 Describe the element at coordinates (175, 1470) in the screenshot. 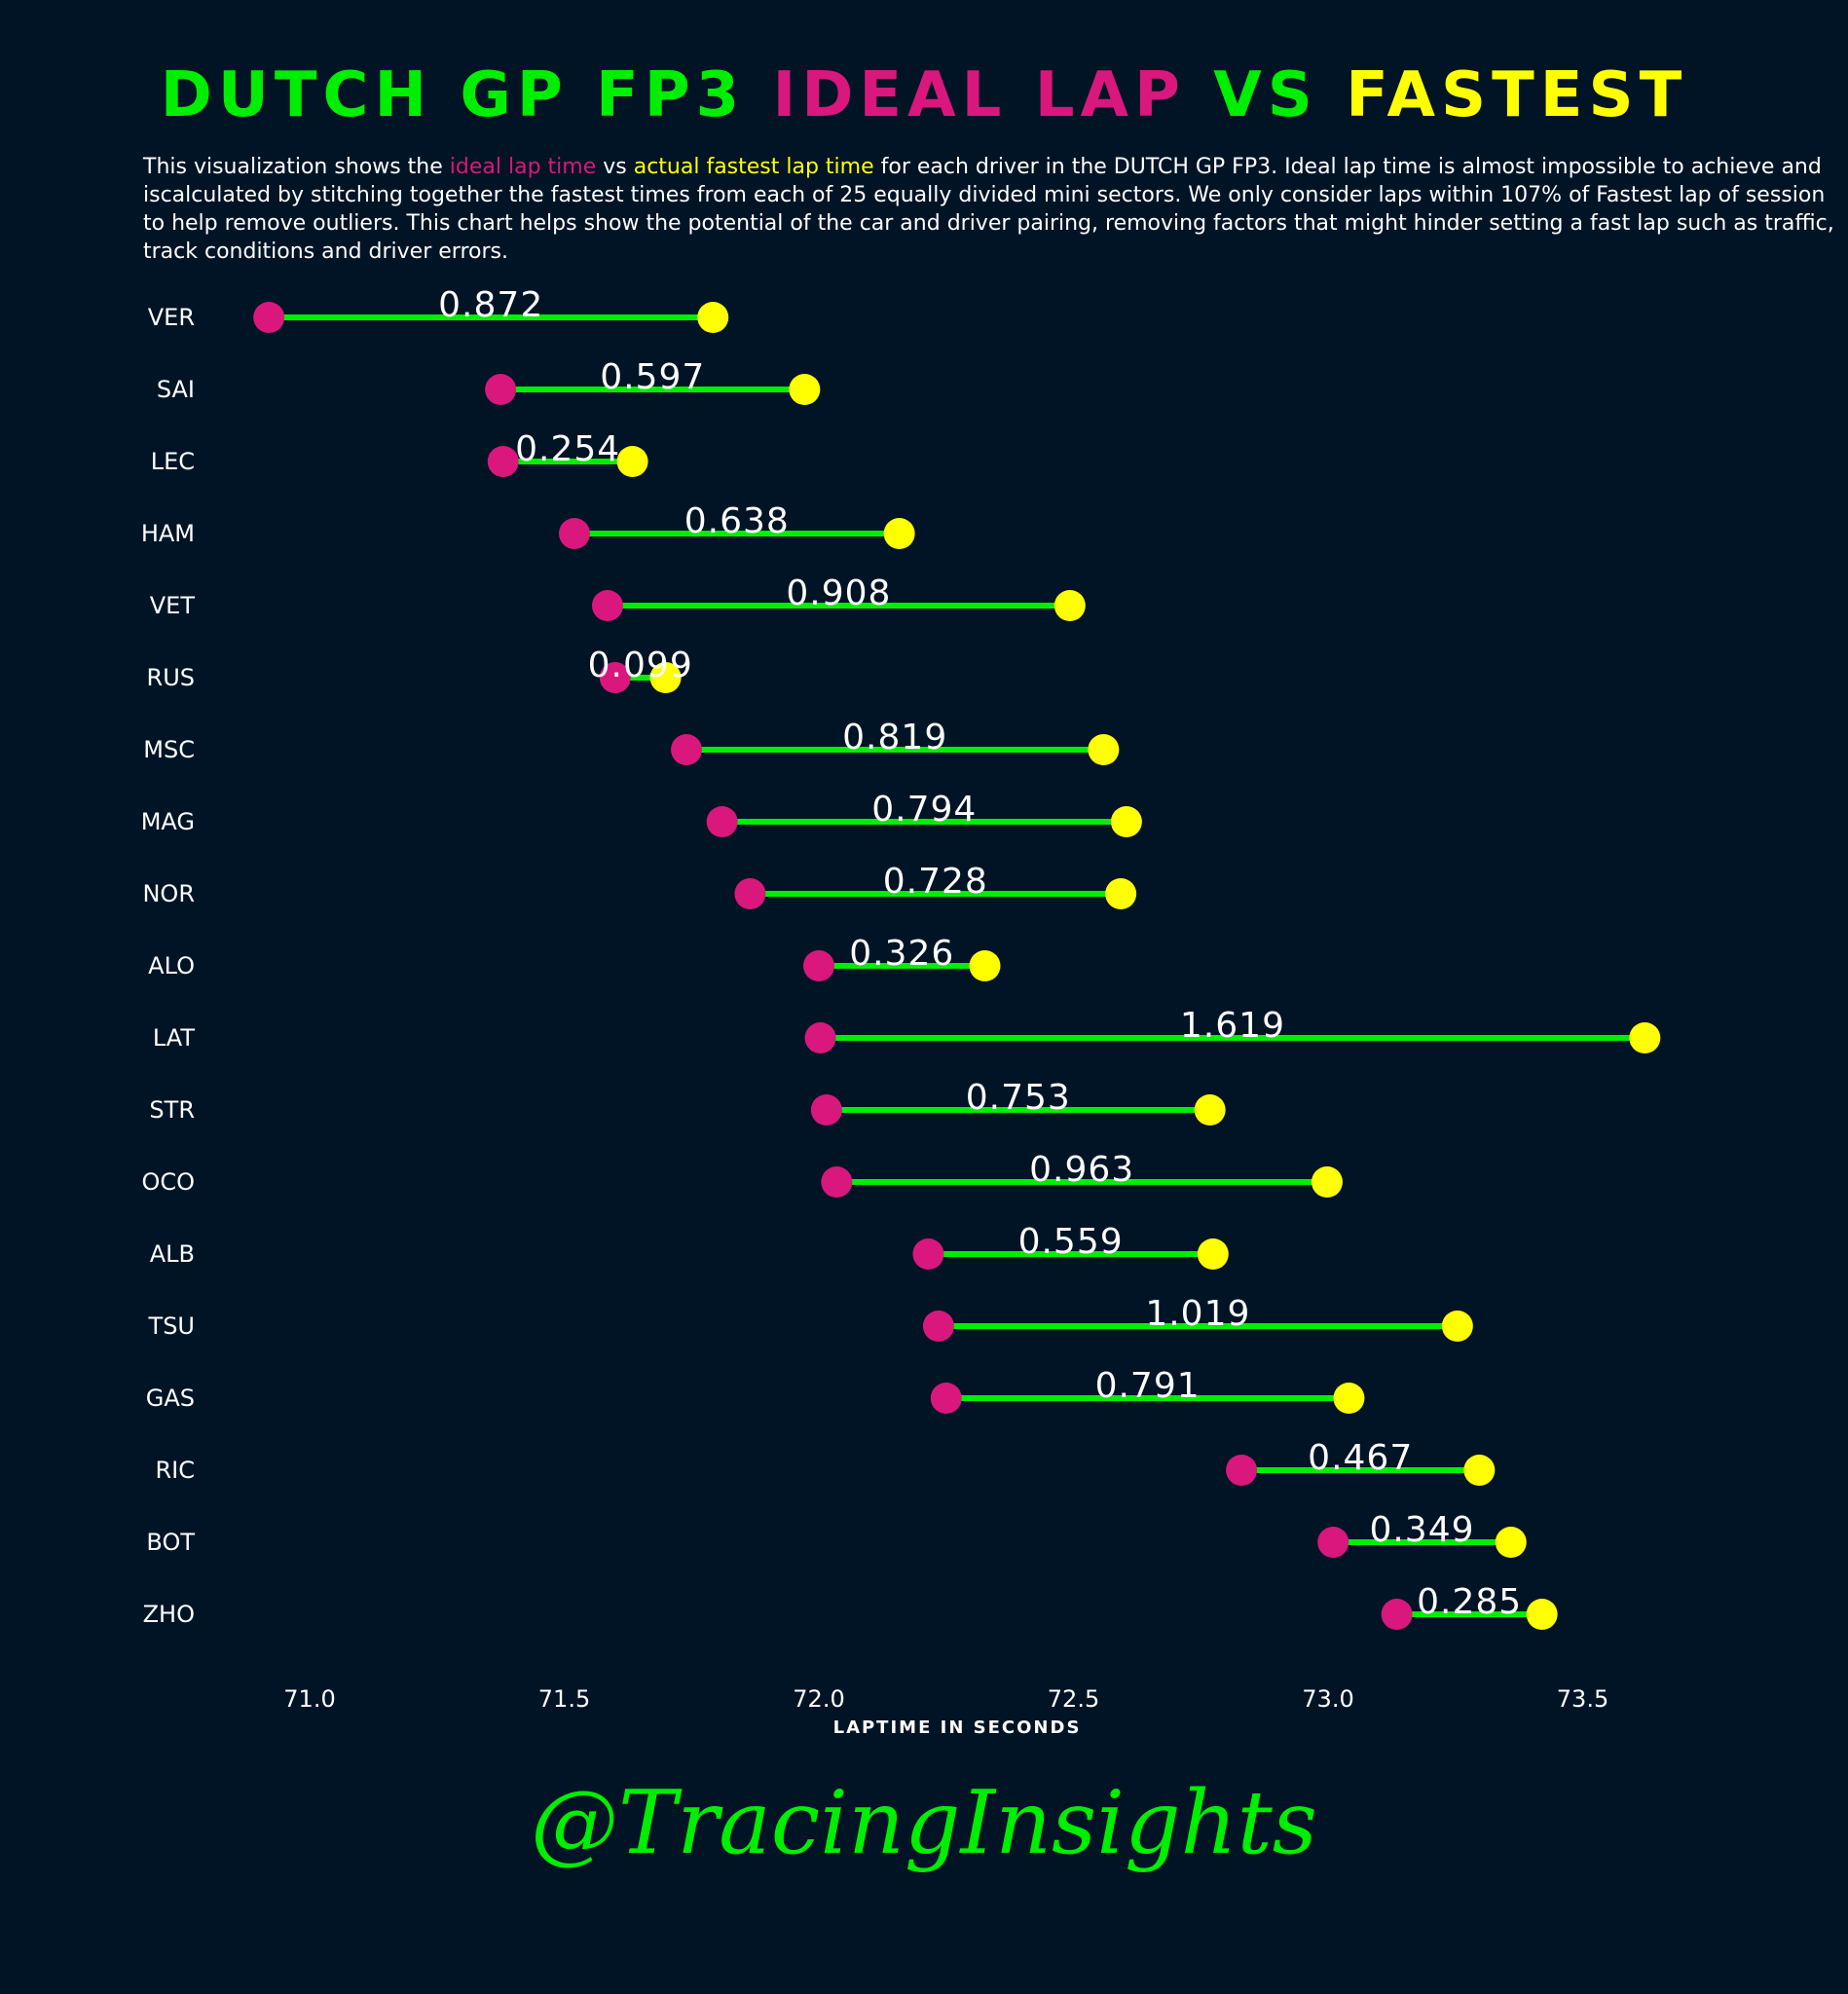

I see `driver-label: RIC` at that location.